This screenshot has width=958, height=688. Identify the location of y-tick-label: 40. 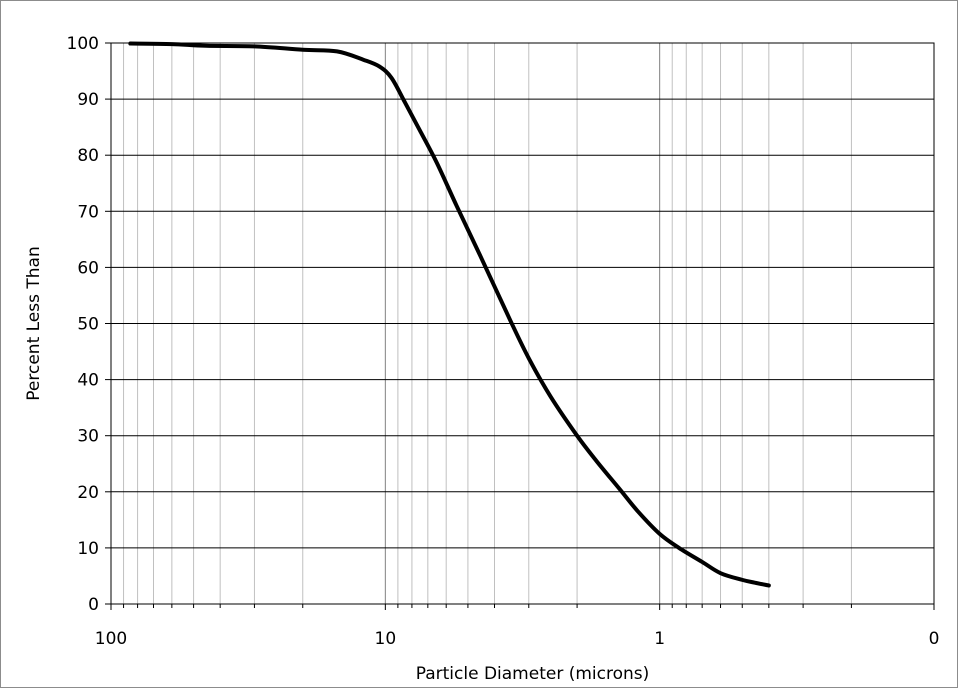
(88, 381).